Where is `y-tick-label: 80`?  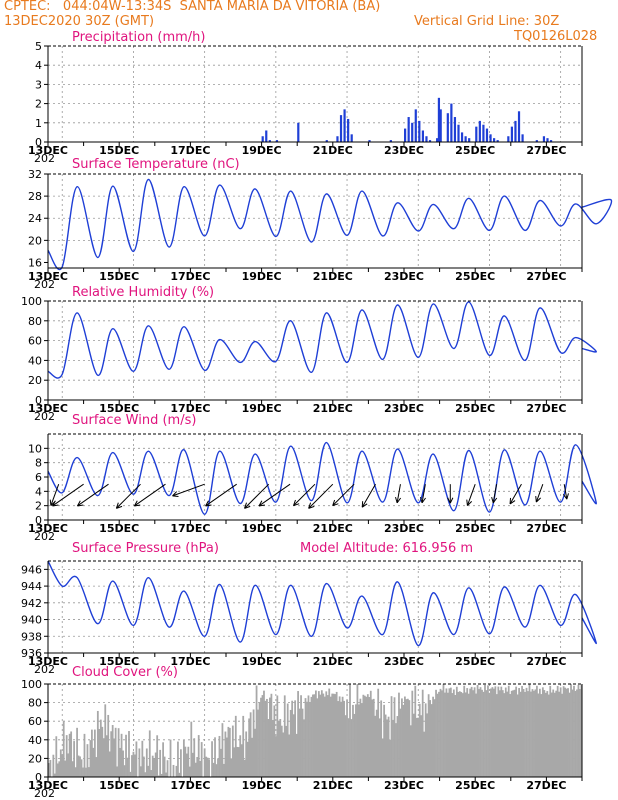 y-tick-label: 80 is located at coordinates (35, 321).